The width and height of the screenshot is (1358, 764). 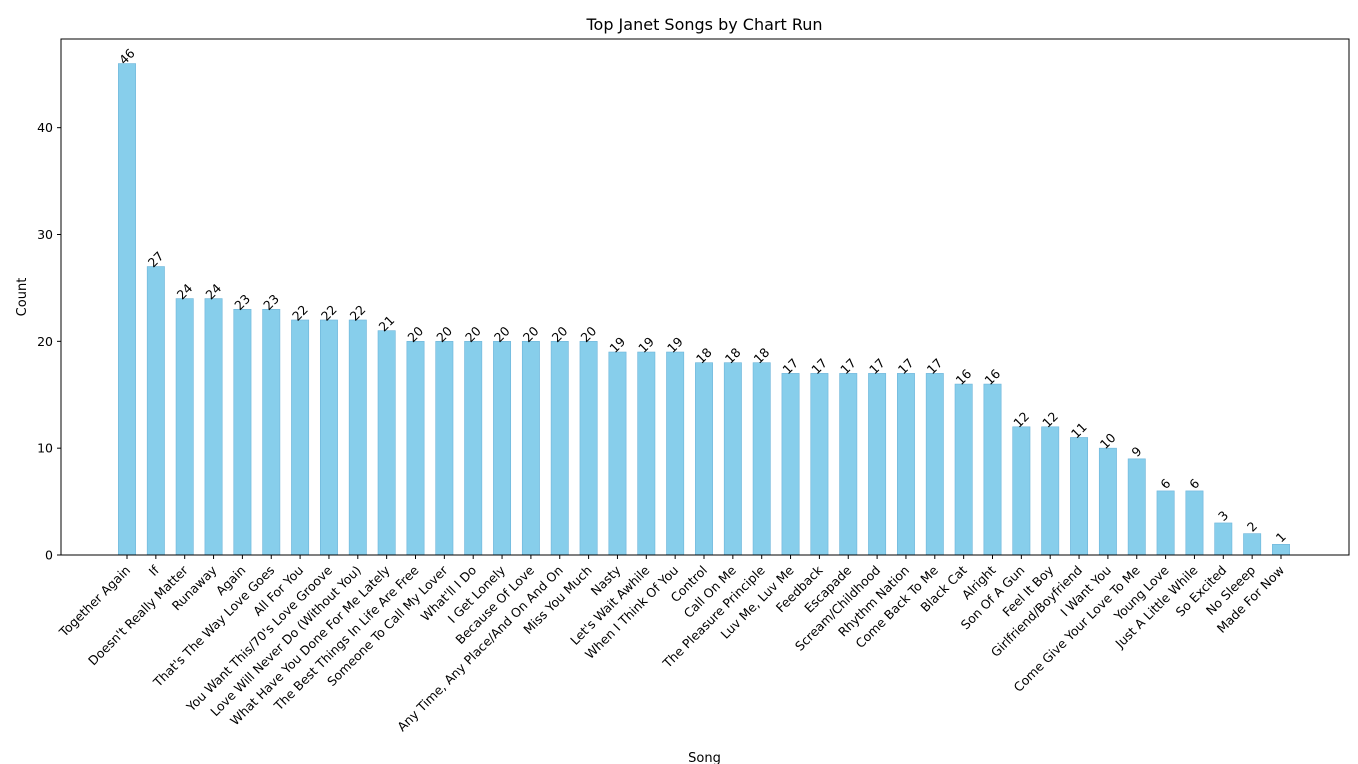 I want to click on data-label-39: 2, so click(x=1252, y=526).